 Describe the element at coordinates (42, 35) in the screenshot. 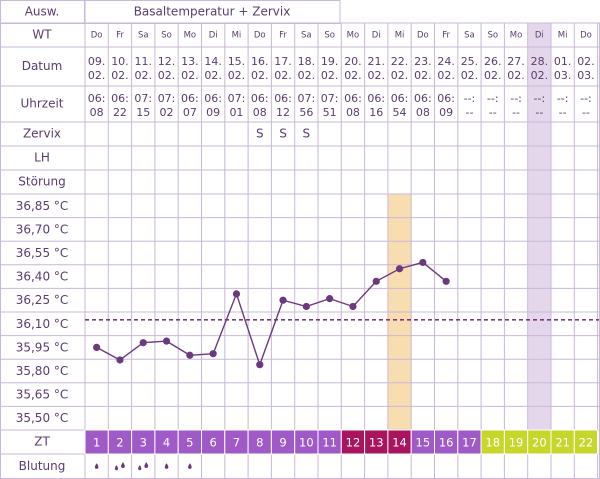

I see `row-label-wt: WT` at that location.